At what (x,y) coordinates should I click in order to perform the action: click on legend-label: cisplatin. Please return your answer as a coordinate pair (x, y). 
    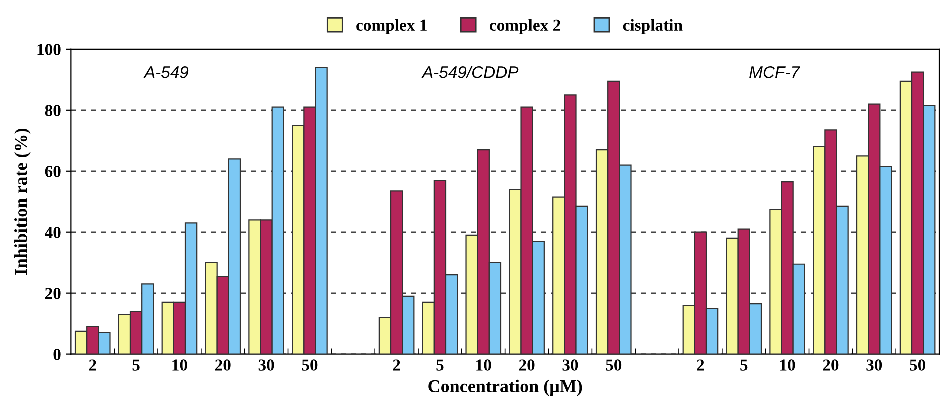
    Looking at the image, I should click on (653, 26).